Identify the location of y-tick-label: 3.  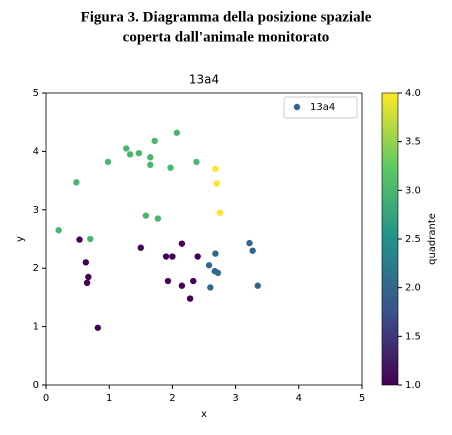
(36, 210).